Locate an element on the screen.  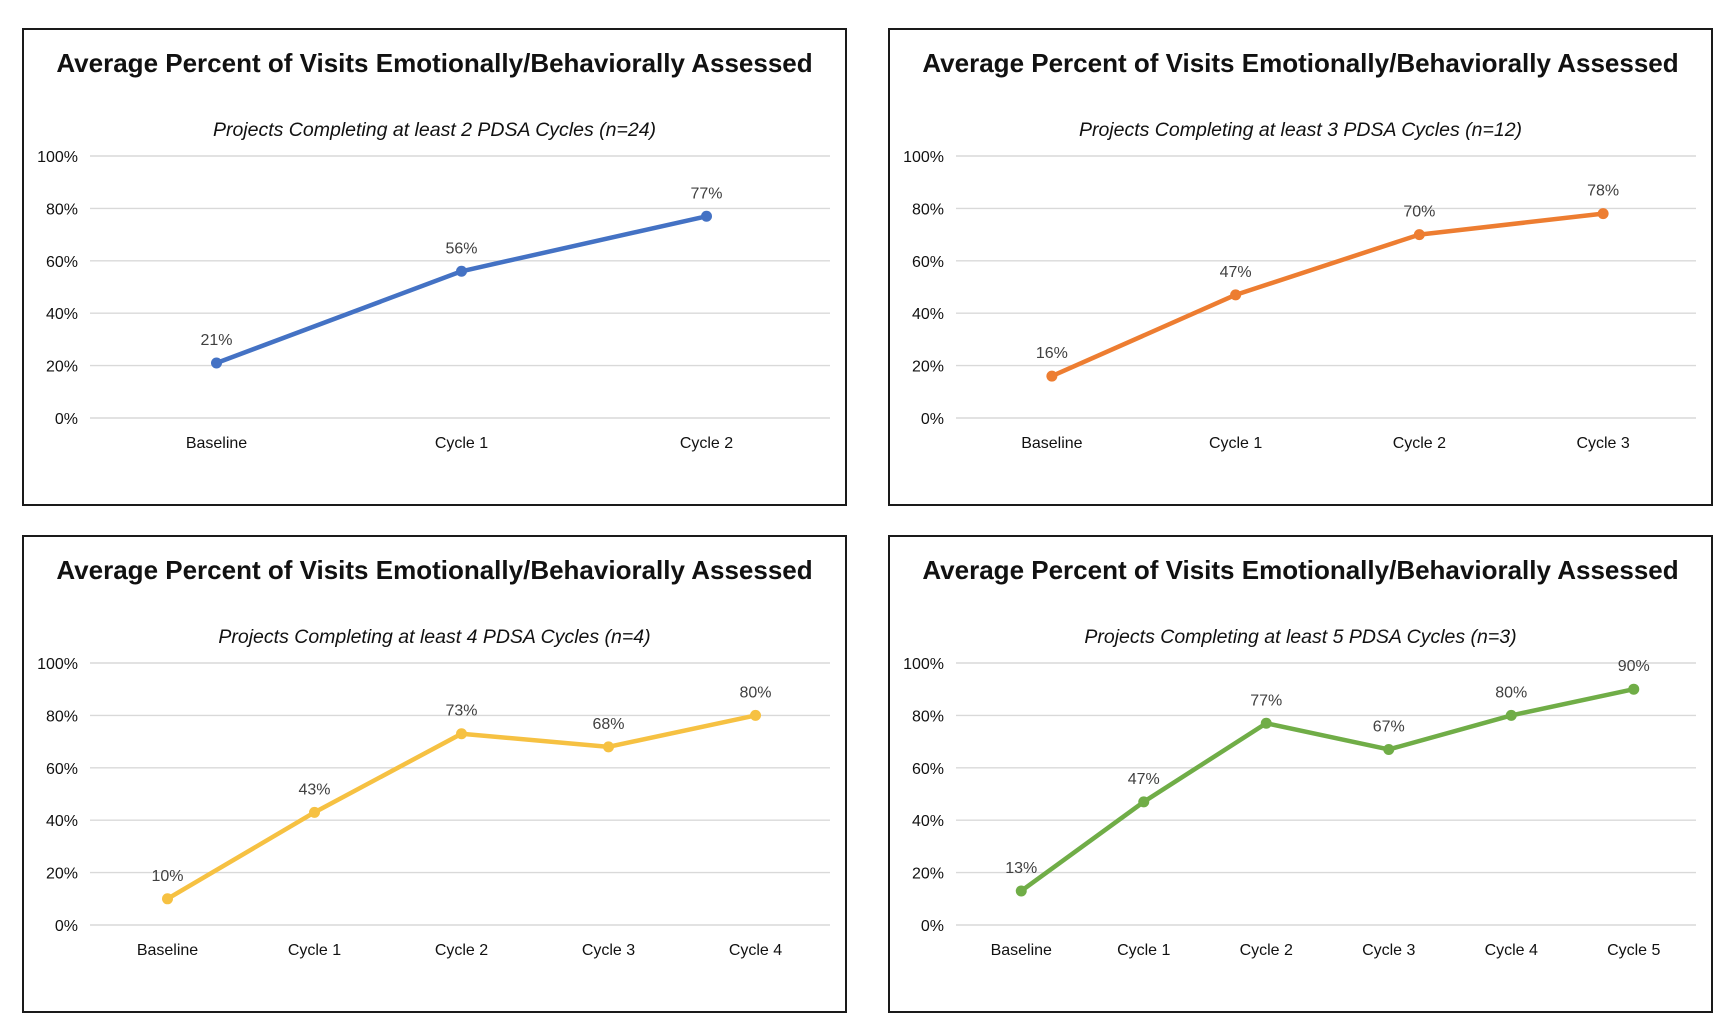
data-label: 70% is located at coordinates (1419, 212).